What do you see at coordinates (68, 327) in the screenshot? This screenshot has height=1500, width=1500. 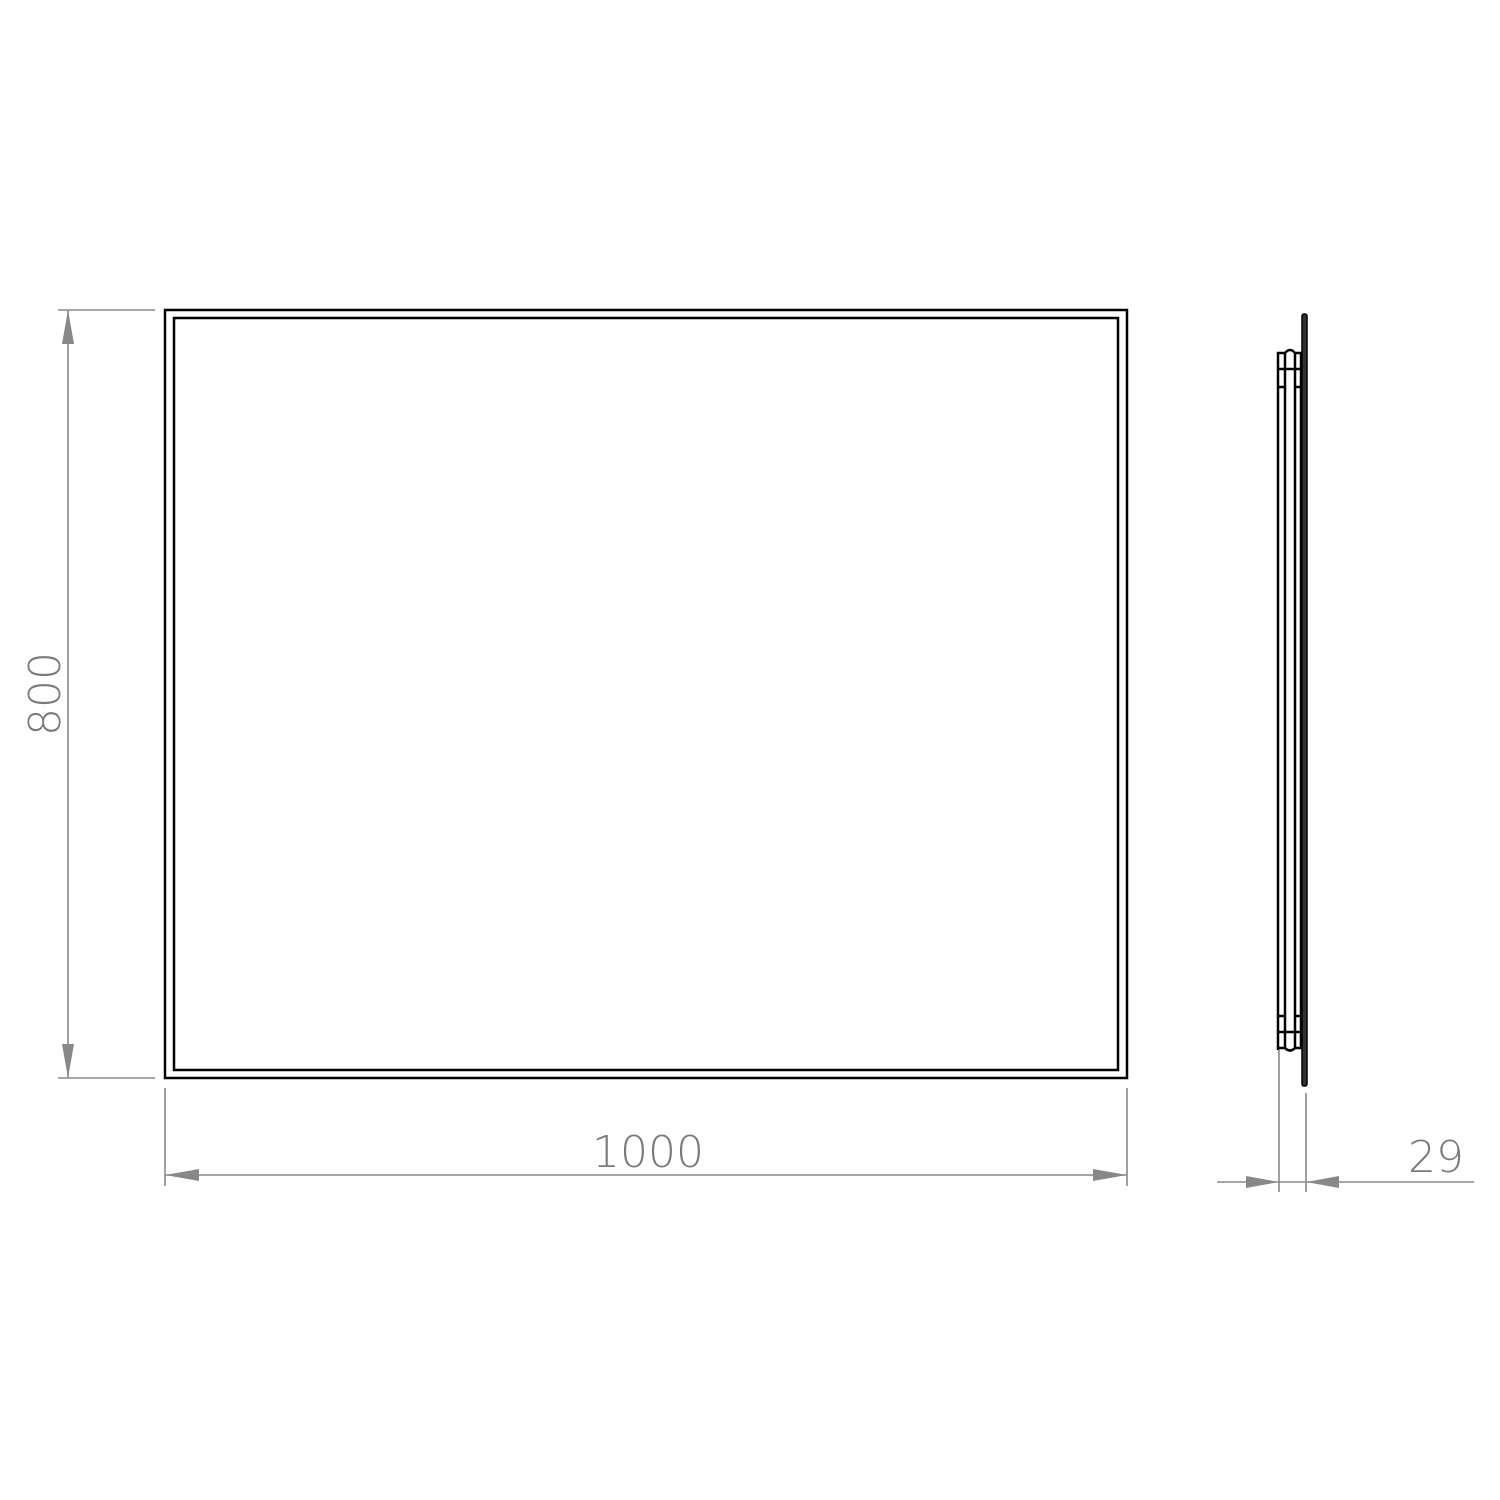 I see `arrow-up` at bounding box center [68, 327].